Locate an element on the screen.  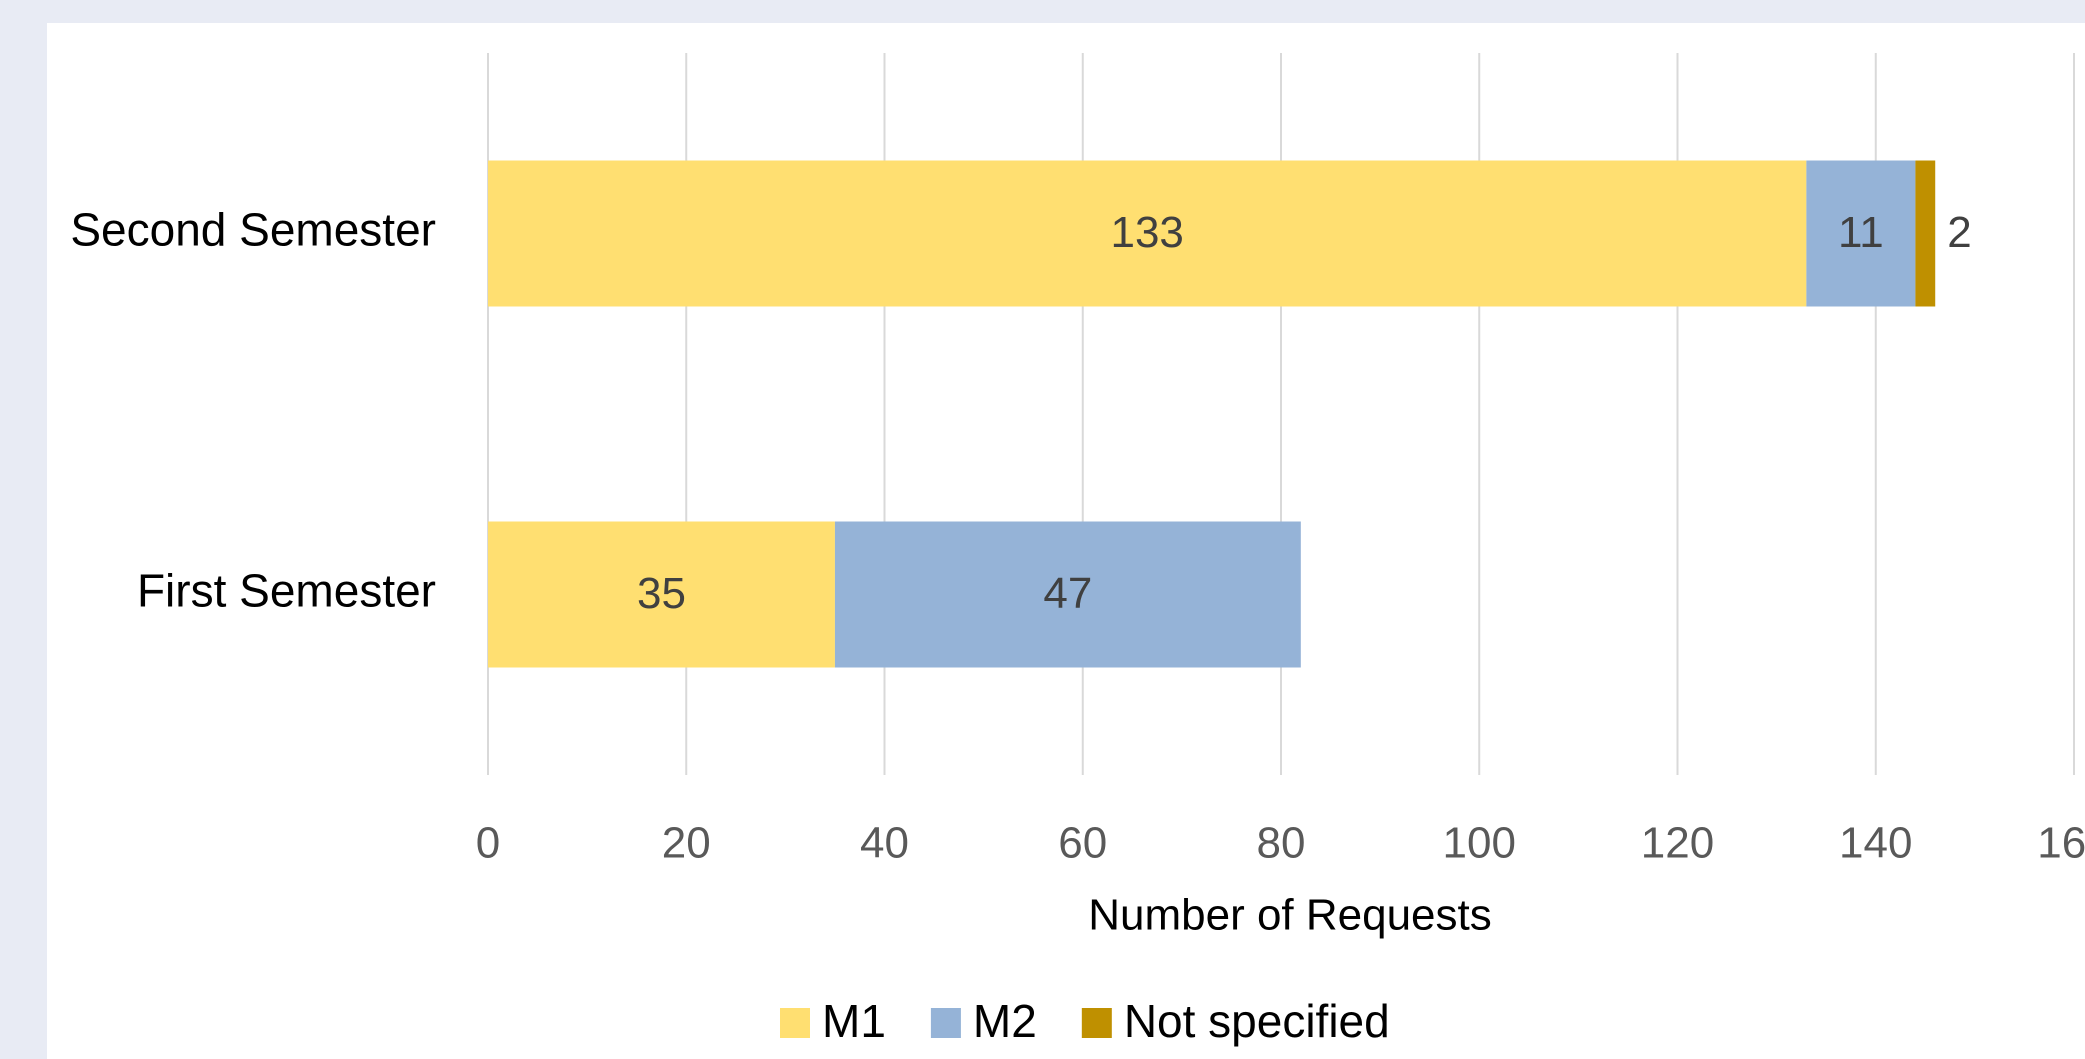
x-tick-label: 160 is located at coordinates (2061, 843).